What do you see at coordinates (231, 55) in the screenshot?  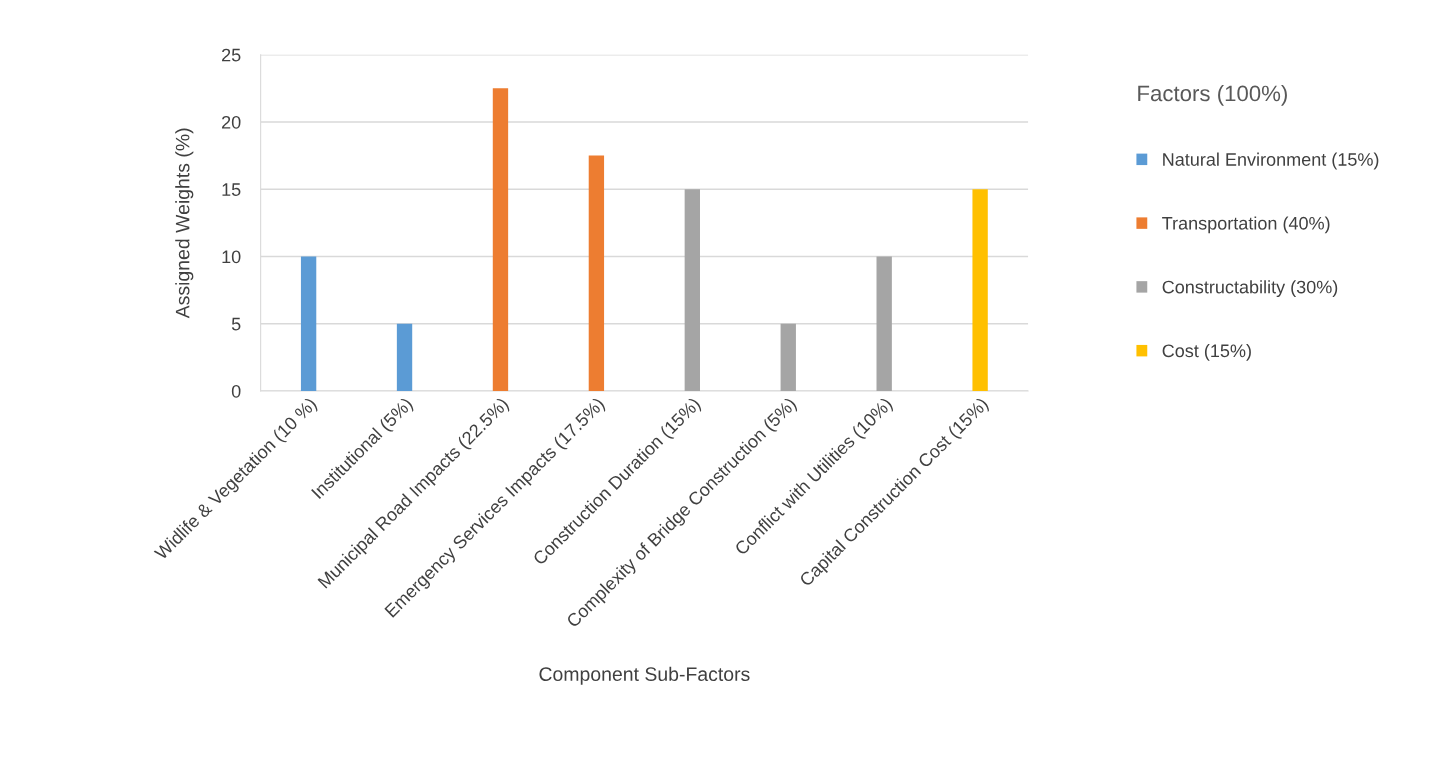 I see `y-tick-label: 25` at bounding box center [231, 55].